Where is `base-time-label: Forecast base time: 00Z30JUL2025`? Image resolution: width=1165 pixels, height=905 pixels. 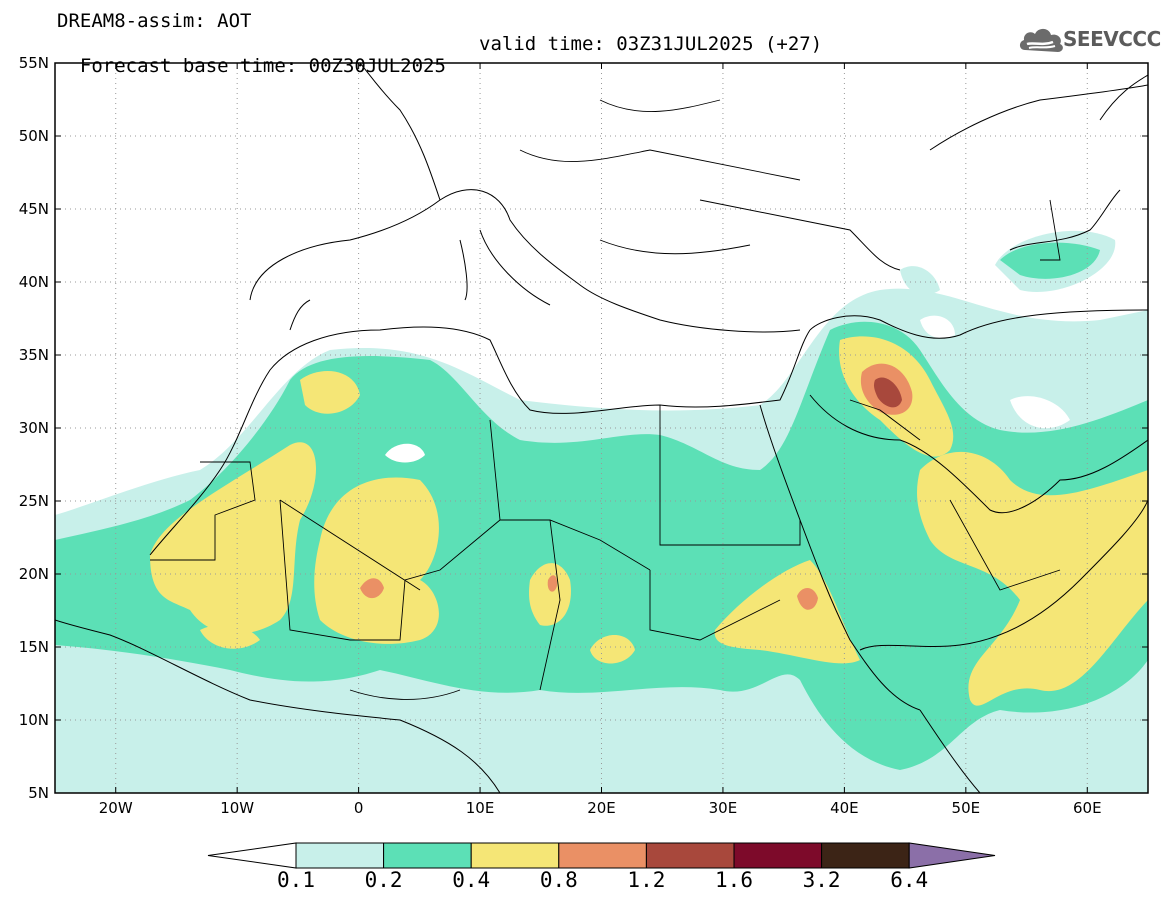
base-time-label: Forecast base time: 00Z30JUL2025 is located at coordinates (262, 66).